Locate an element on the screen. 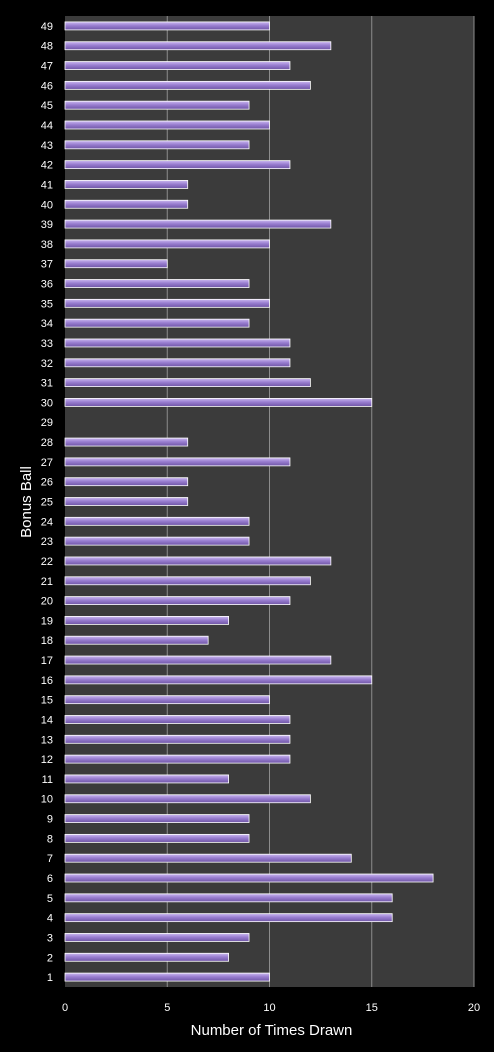 The height and width of the screenshot is (1052, 494). y-tick-label: 17 is located at coordinates (47, 661).